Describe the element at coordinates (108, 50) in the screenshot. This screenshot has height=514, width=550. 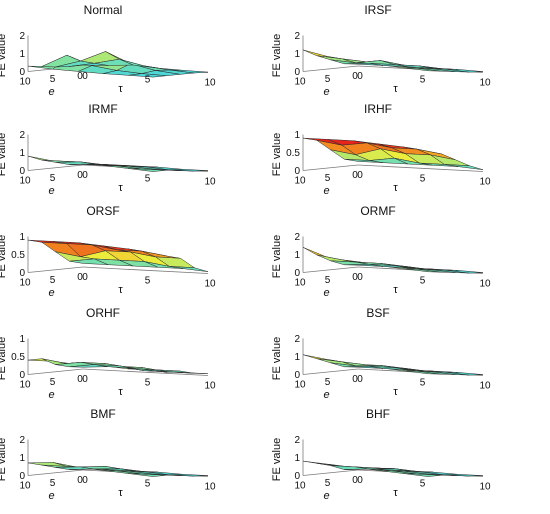
I see `surface-panel: Normal 0 1 2 FE value 10 5 0 e 0 5 10 τ` at that location.